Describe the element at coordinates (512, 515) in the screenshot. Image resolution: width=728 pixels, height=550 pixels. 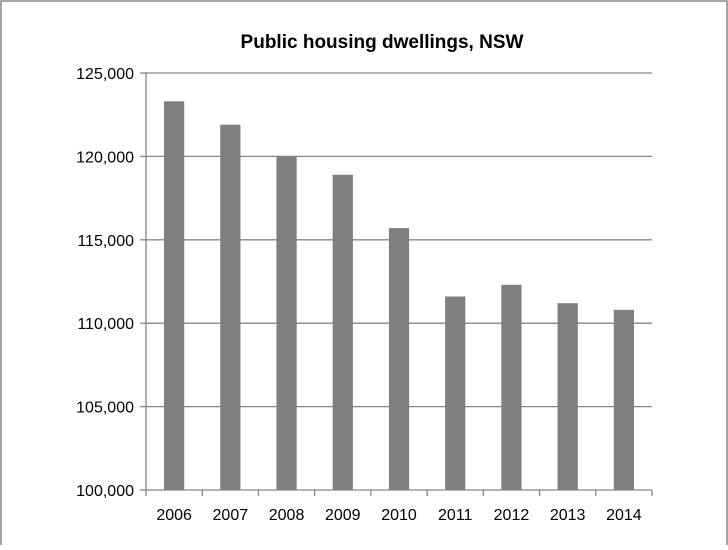
I see `x-tick-label: 2012` at that location.